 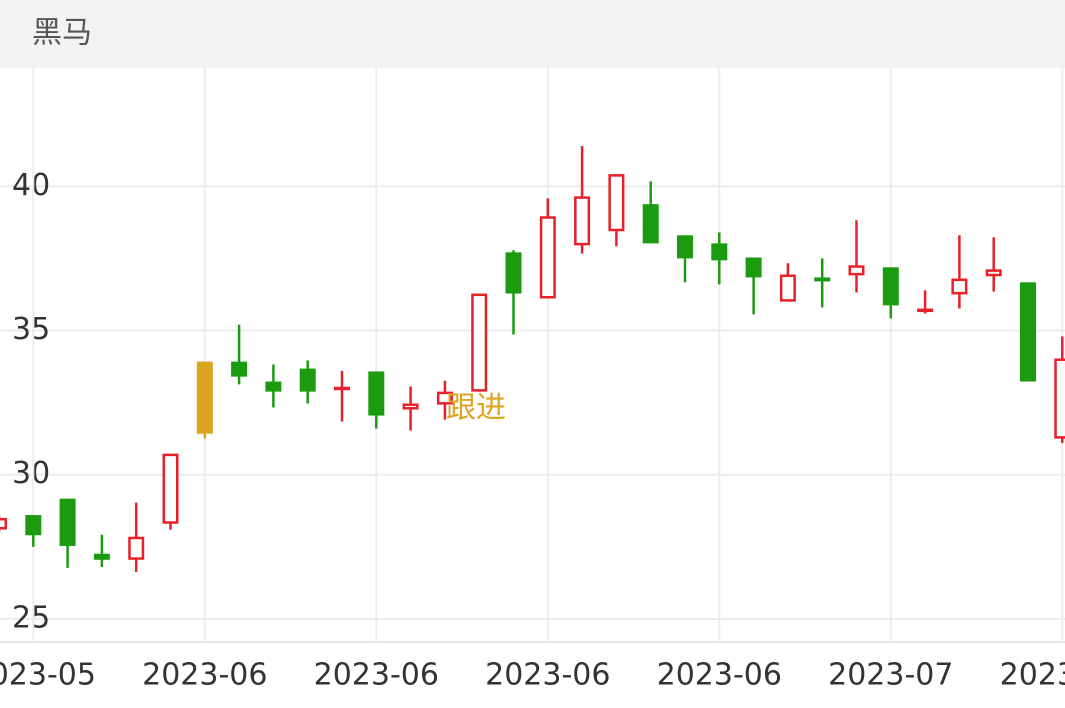 I want to click on header-bar, so click(x=532, y=34).